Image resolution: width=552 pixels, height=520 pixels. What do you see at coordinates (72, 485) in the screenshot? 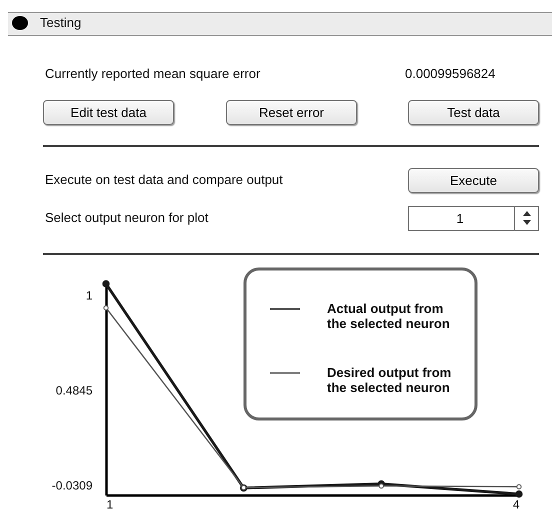
I see `y-tick-label: -0.0309` at bounding box center [72, 485].